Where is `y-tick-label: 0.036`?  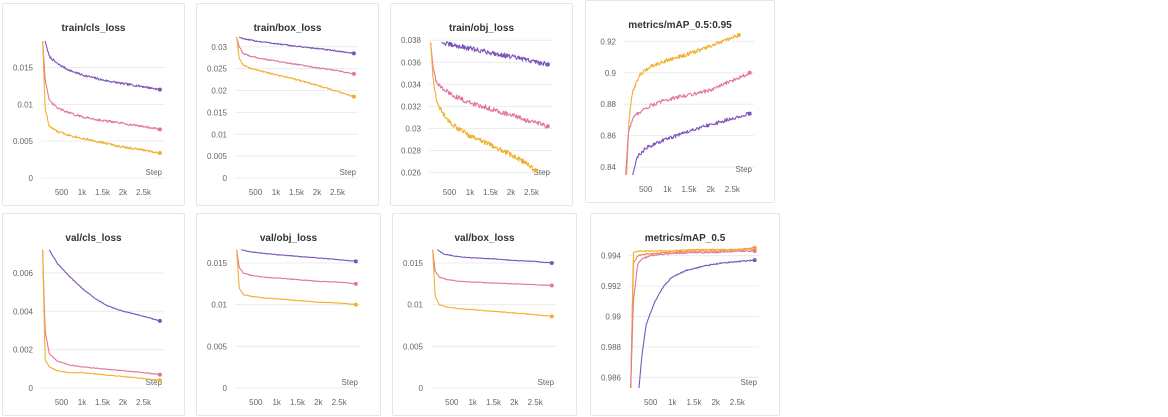
y-tick-label: 0.036 is located at coordinates (411, 62).